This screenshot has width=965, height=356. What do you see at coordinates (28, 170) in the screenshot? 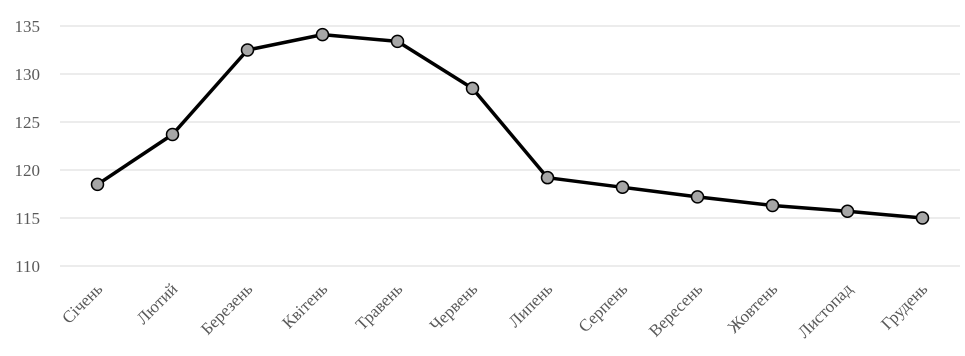
I see `y-tick-label: 120` at bounding box center [28, 170].